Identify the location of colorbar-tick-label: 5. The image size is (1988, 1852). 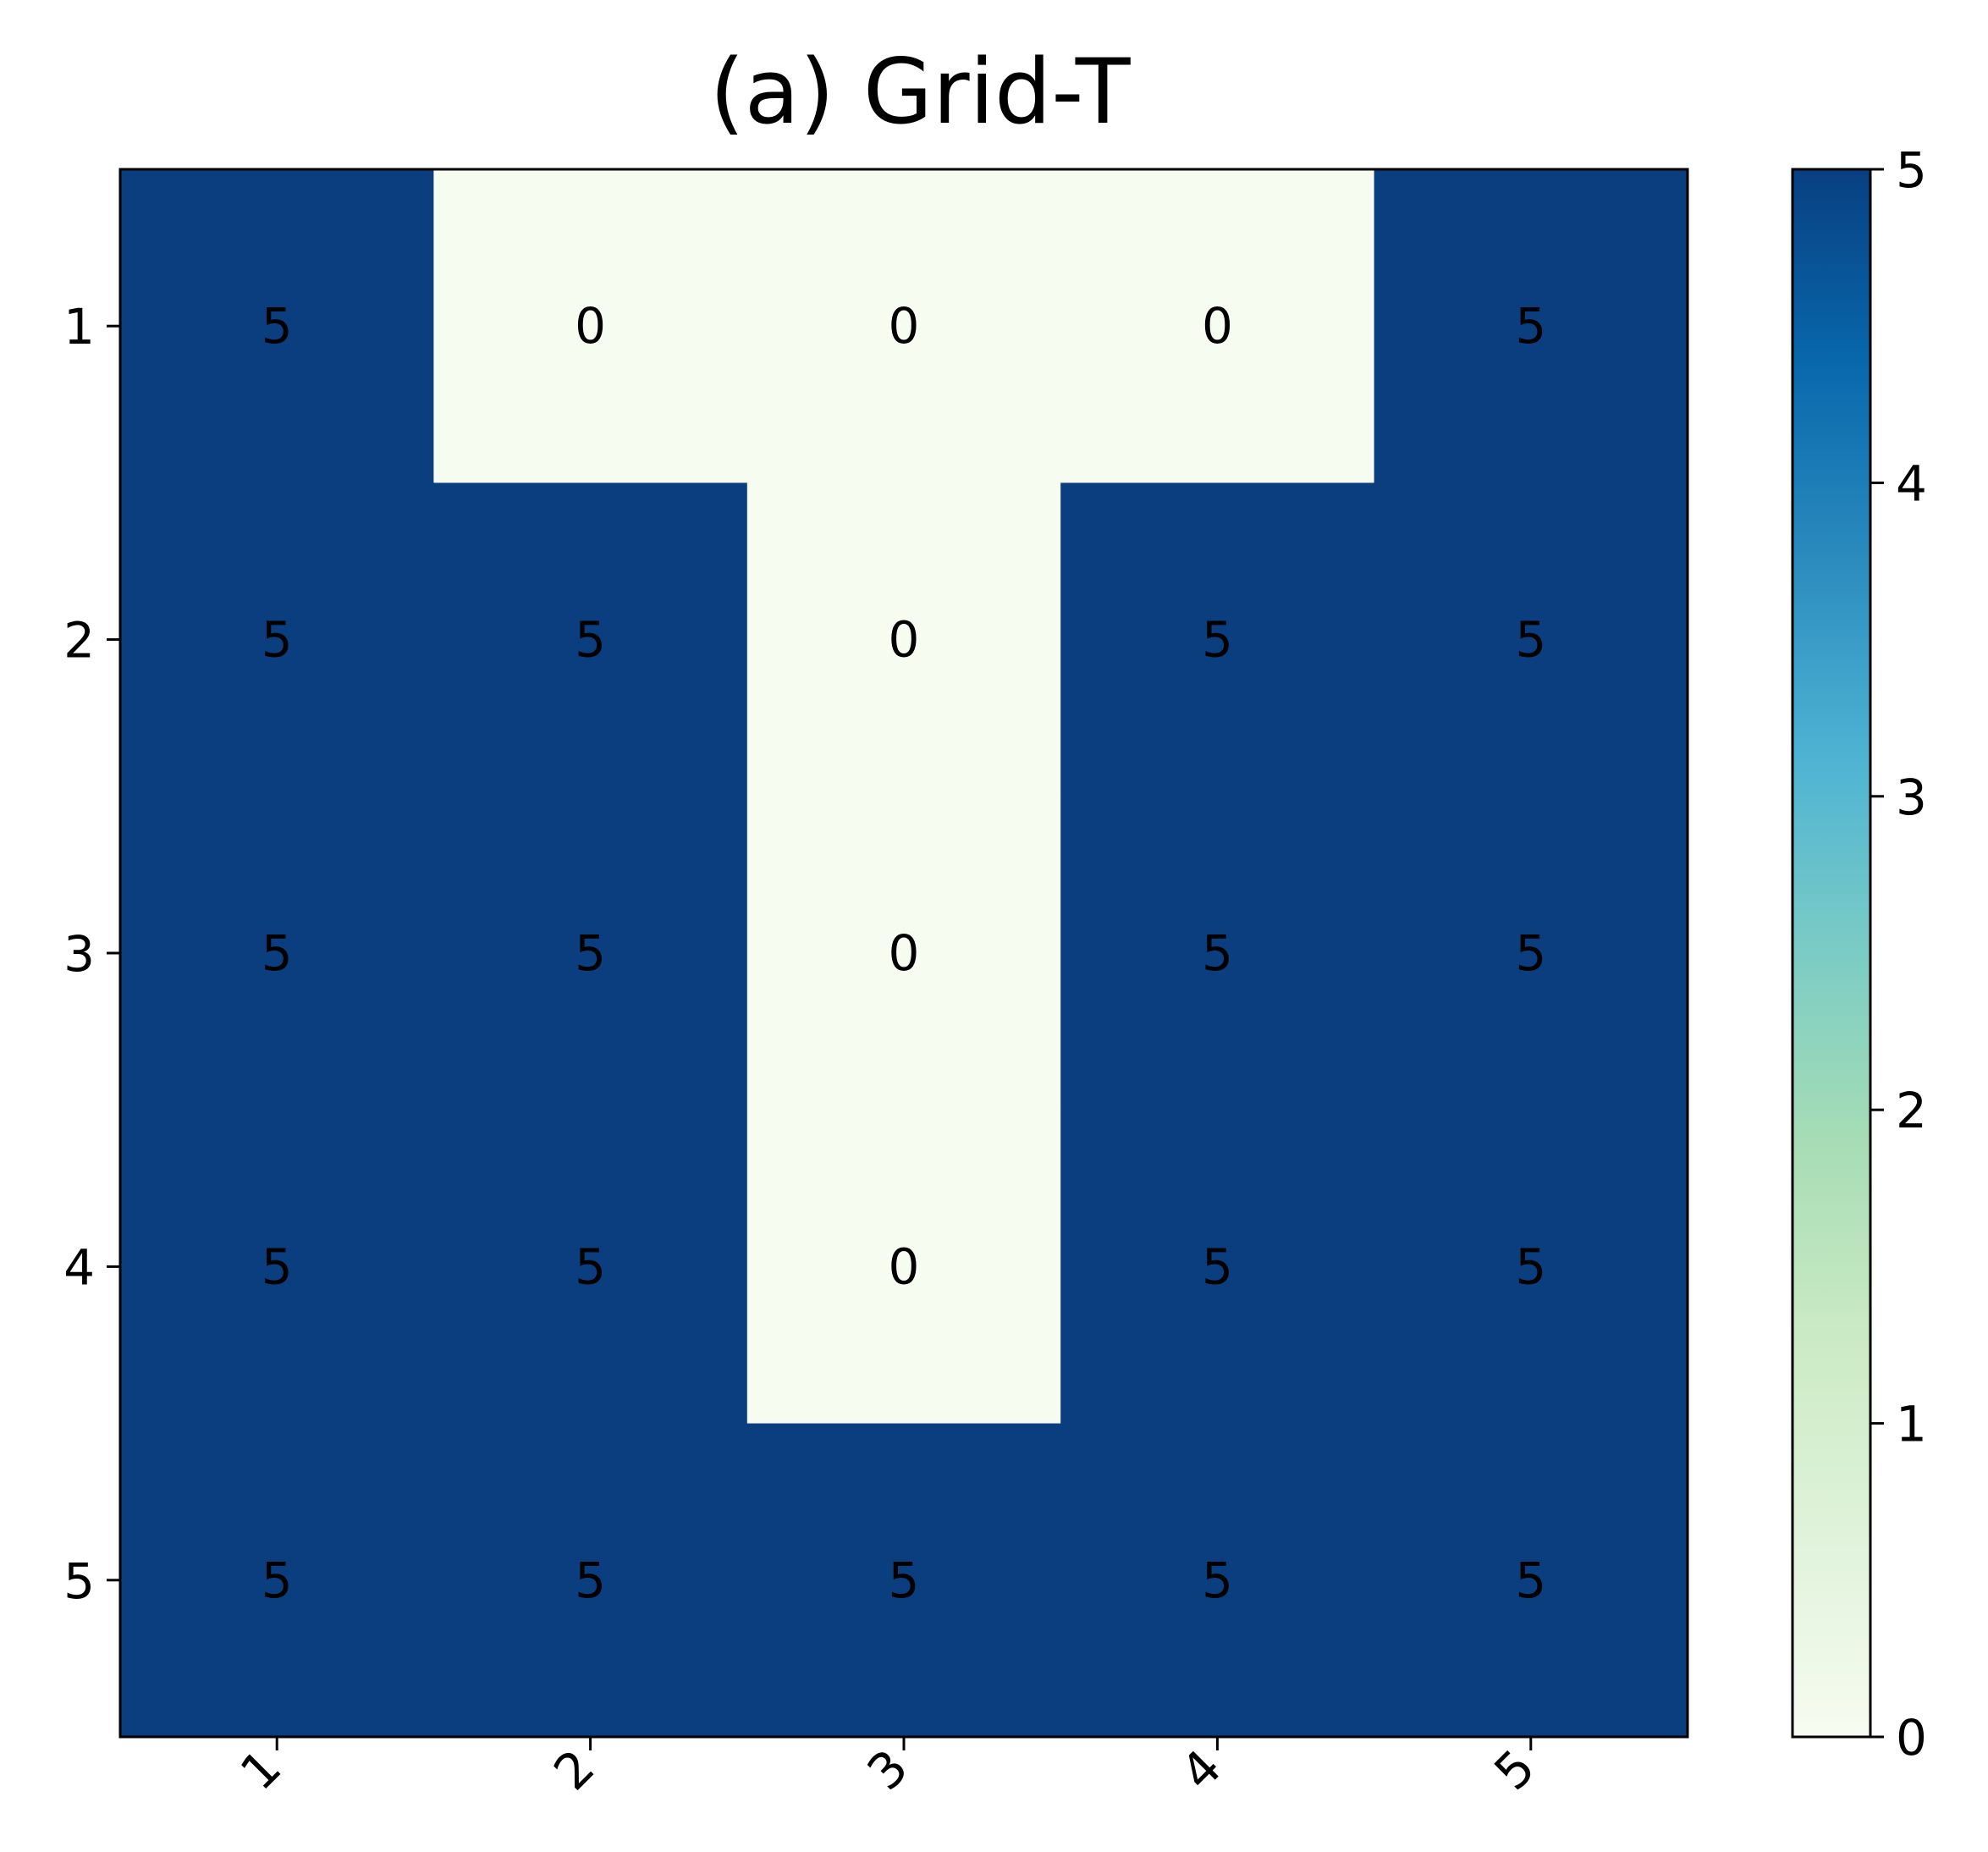
(1911, 170).